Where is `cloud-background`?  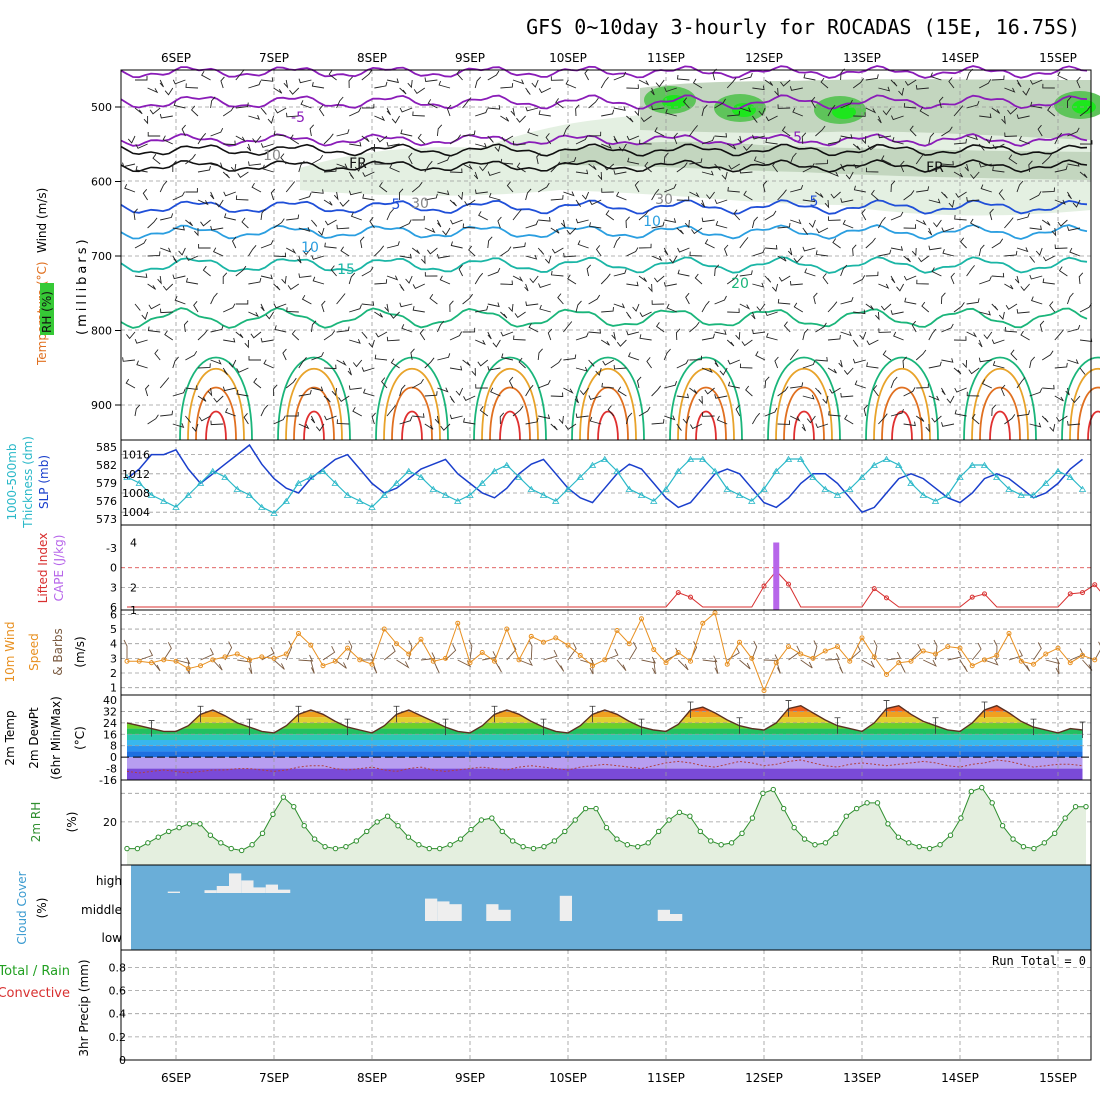 cloud-background is located at coordinates (611, 907).